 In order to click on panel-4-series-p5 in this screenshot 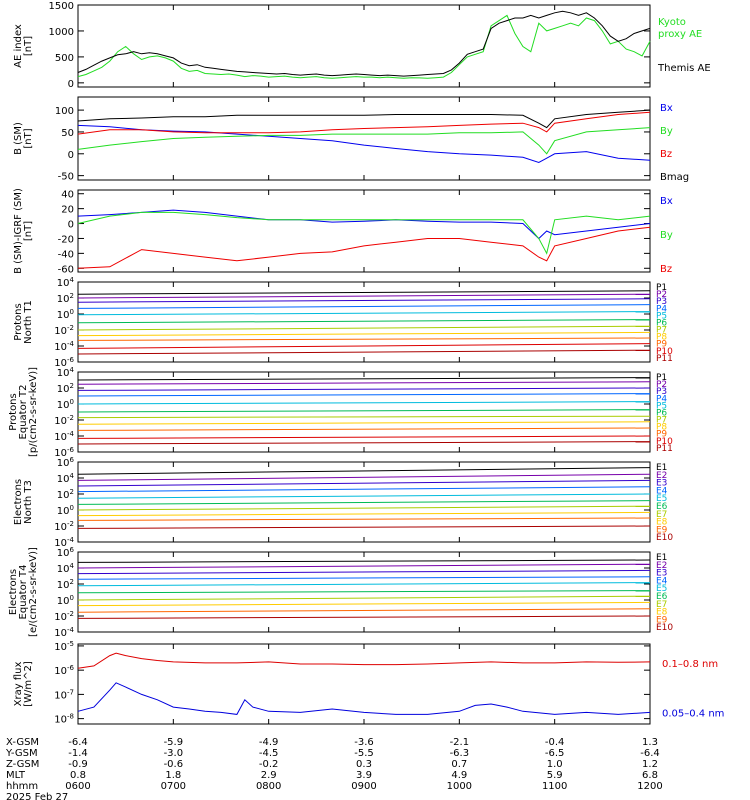, I will do `click(364, 313)`.